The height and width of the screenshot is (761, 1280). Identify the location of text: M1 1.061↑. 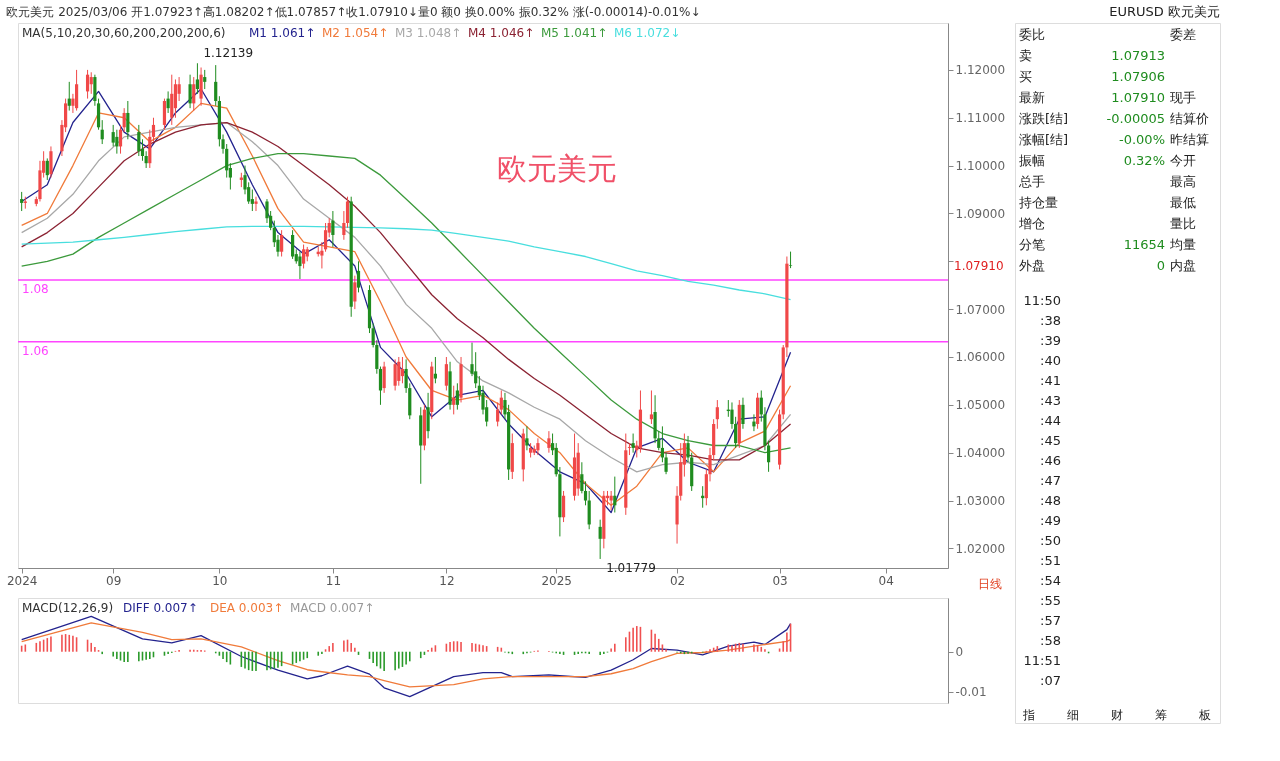
(282, 33).